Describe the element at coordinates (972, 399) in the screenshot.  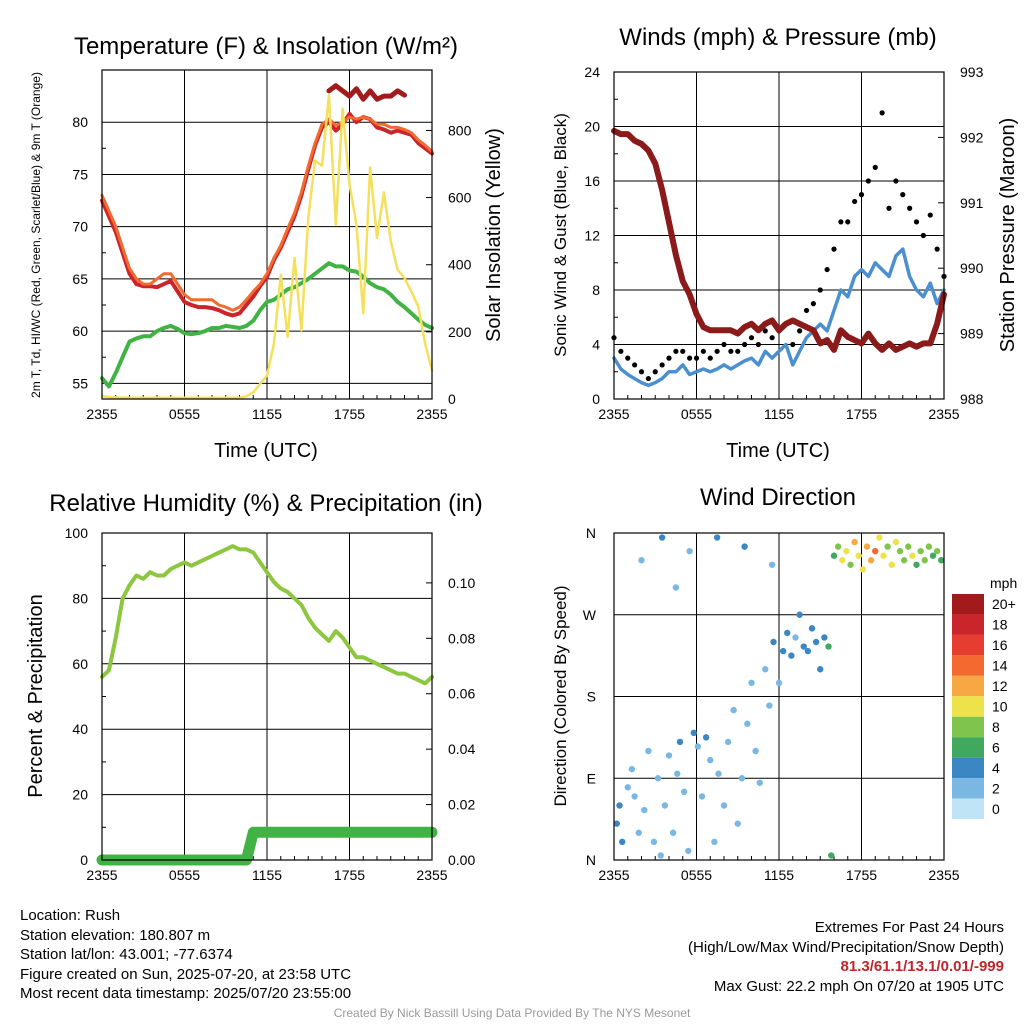
I see `y2-tick-label: 988` at that location.